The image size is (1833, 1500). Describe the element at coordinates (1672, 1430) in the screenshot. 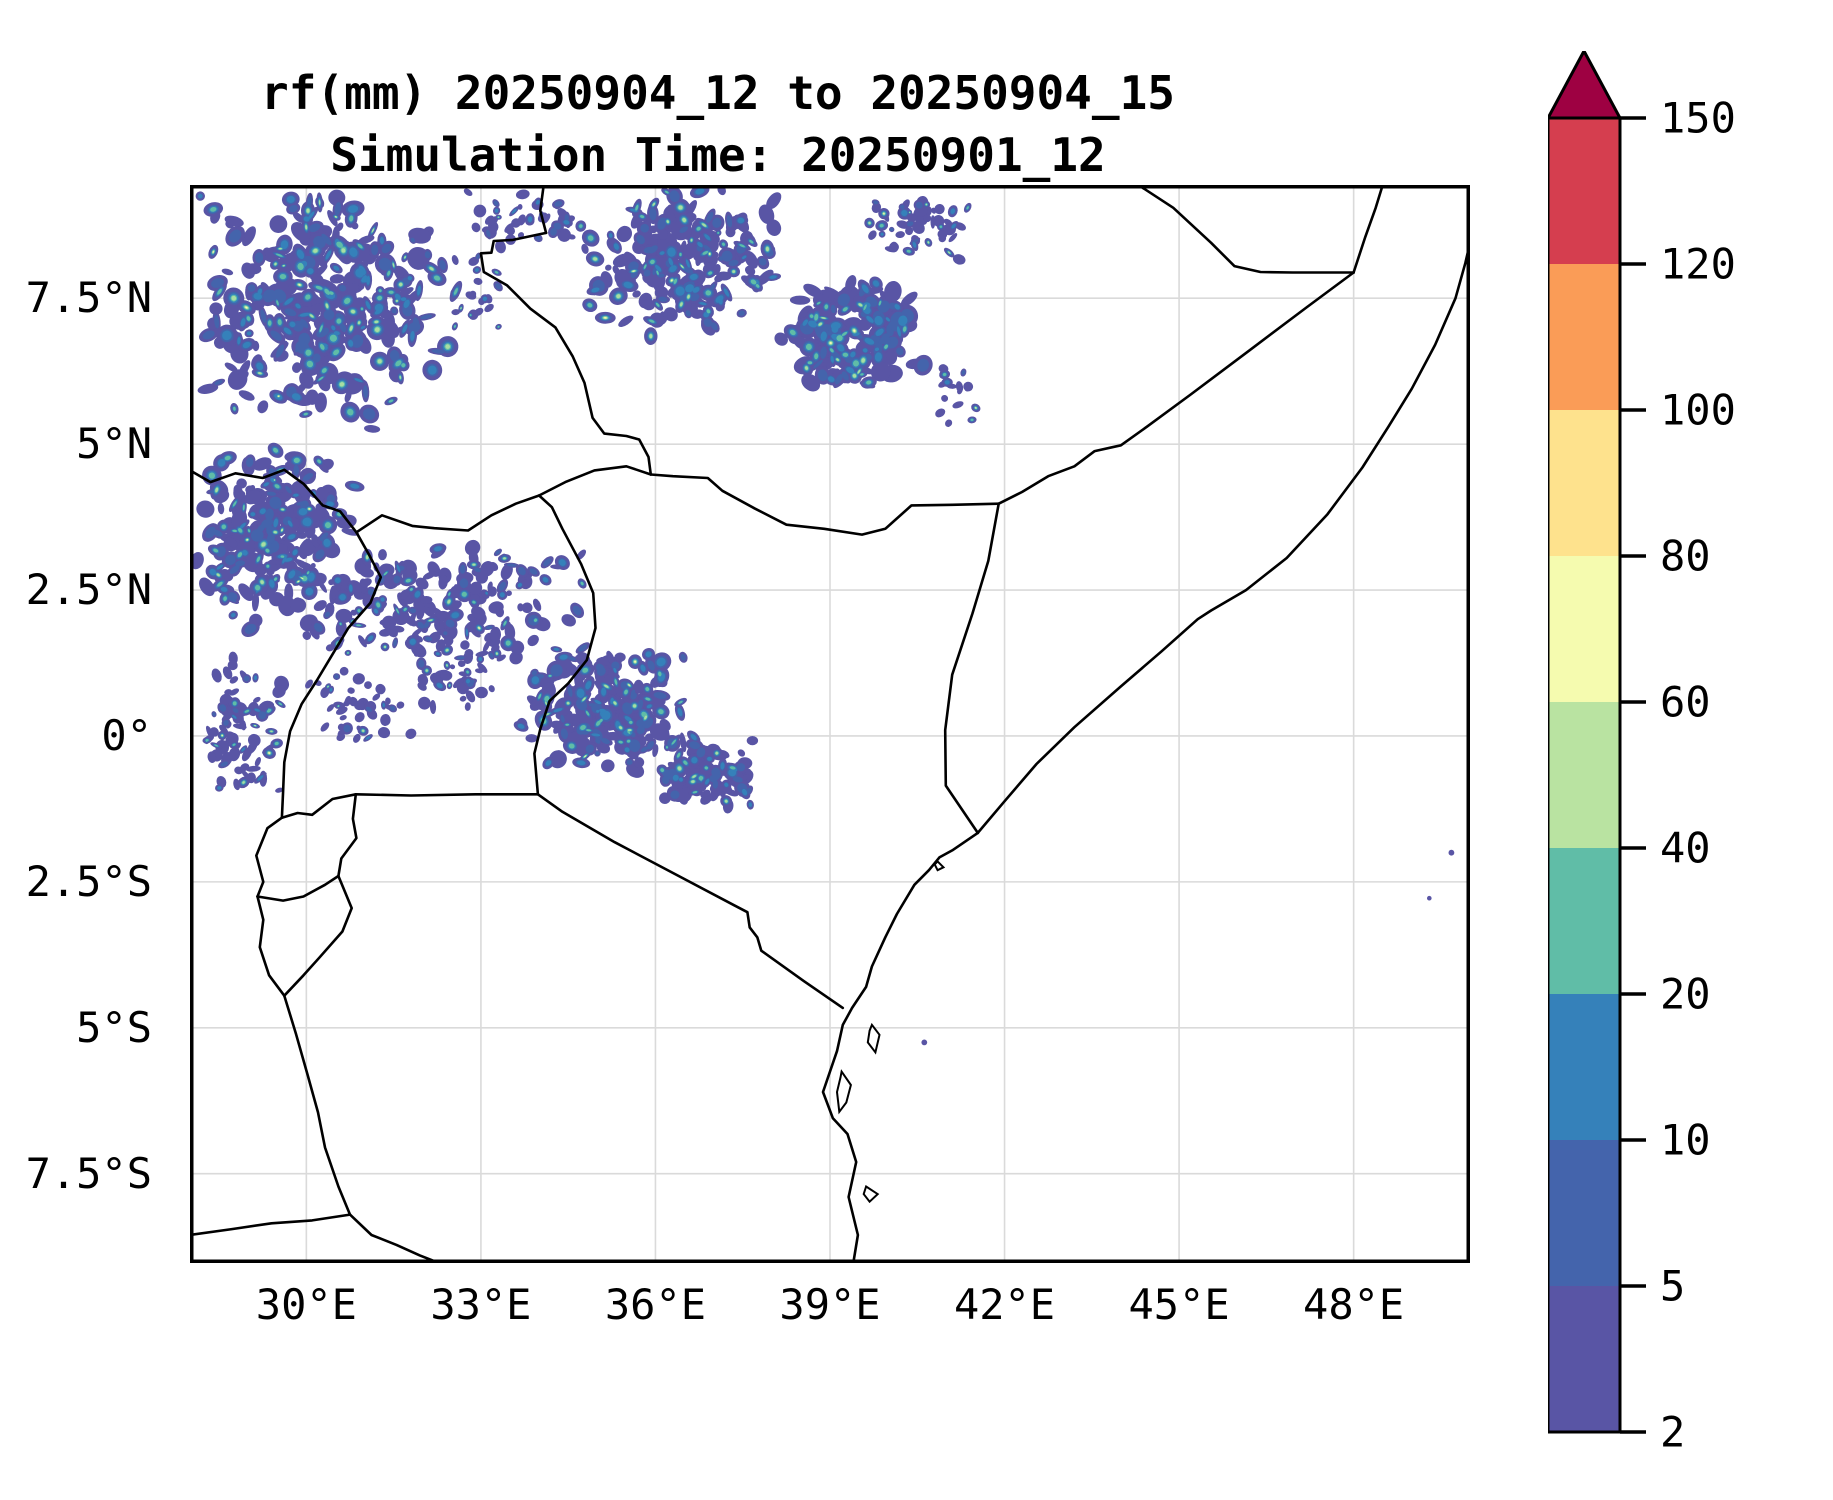

I see `colorbar-tick-label-2: 2` at that location.